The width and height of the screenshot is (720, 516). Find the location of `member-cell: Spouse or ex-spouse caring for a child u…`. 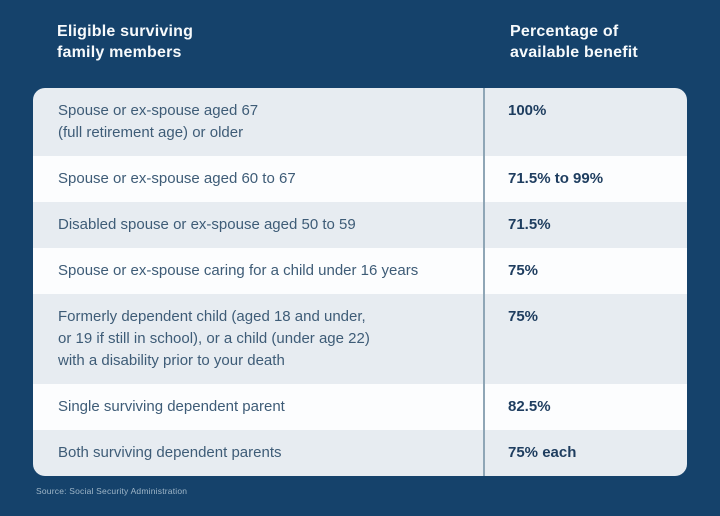

member-cell: Spouse or ex-spouse caring for a child u… is located at coordinates (238, 270).